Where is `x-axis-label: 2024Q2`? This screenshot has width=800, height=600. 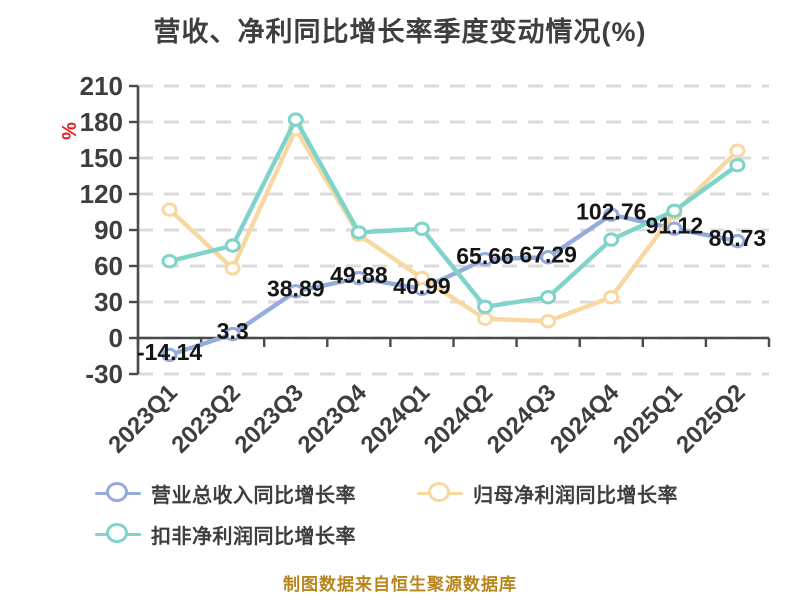
x-axis-label: 2024Q2 is located at coordinates (458, 418).